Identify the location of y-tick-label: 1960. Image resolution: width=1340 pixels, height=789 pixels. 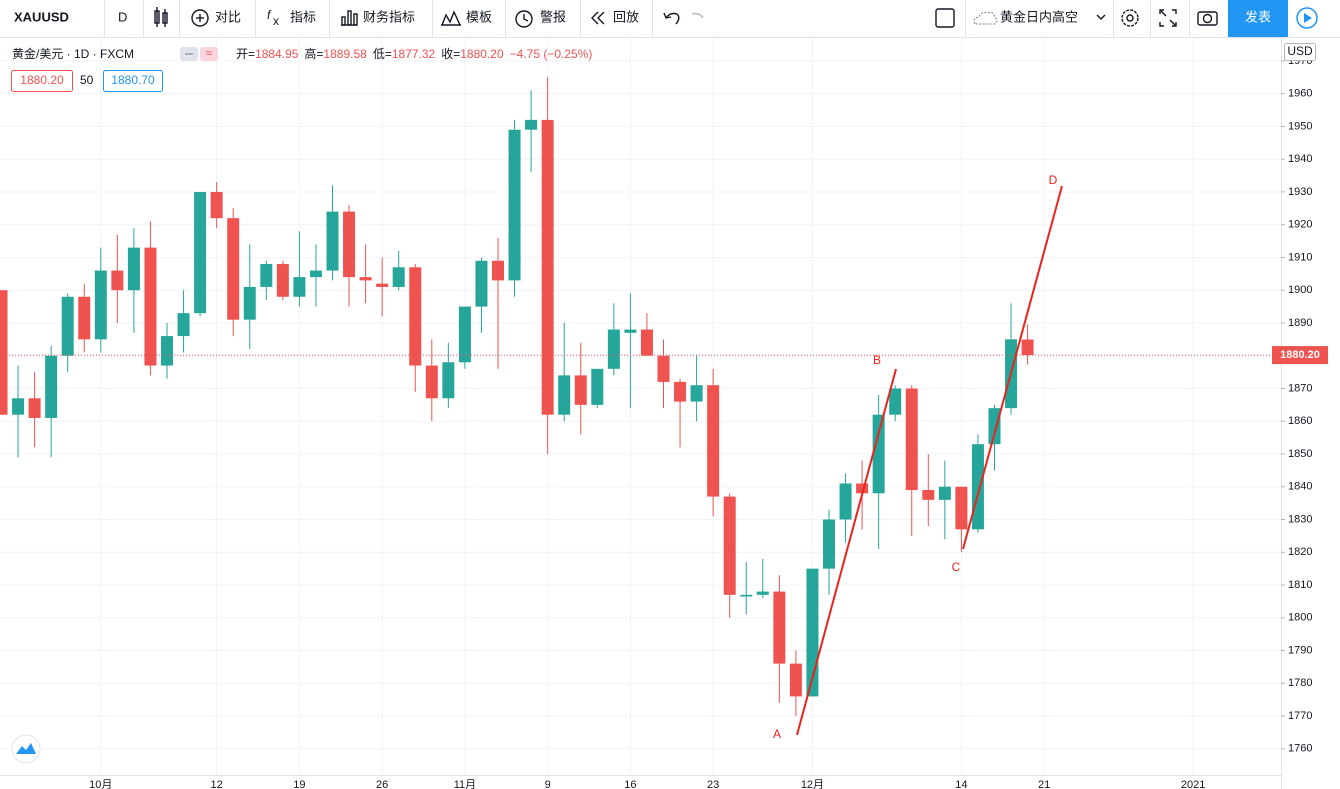
(1300, 94).